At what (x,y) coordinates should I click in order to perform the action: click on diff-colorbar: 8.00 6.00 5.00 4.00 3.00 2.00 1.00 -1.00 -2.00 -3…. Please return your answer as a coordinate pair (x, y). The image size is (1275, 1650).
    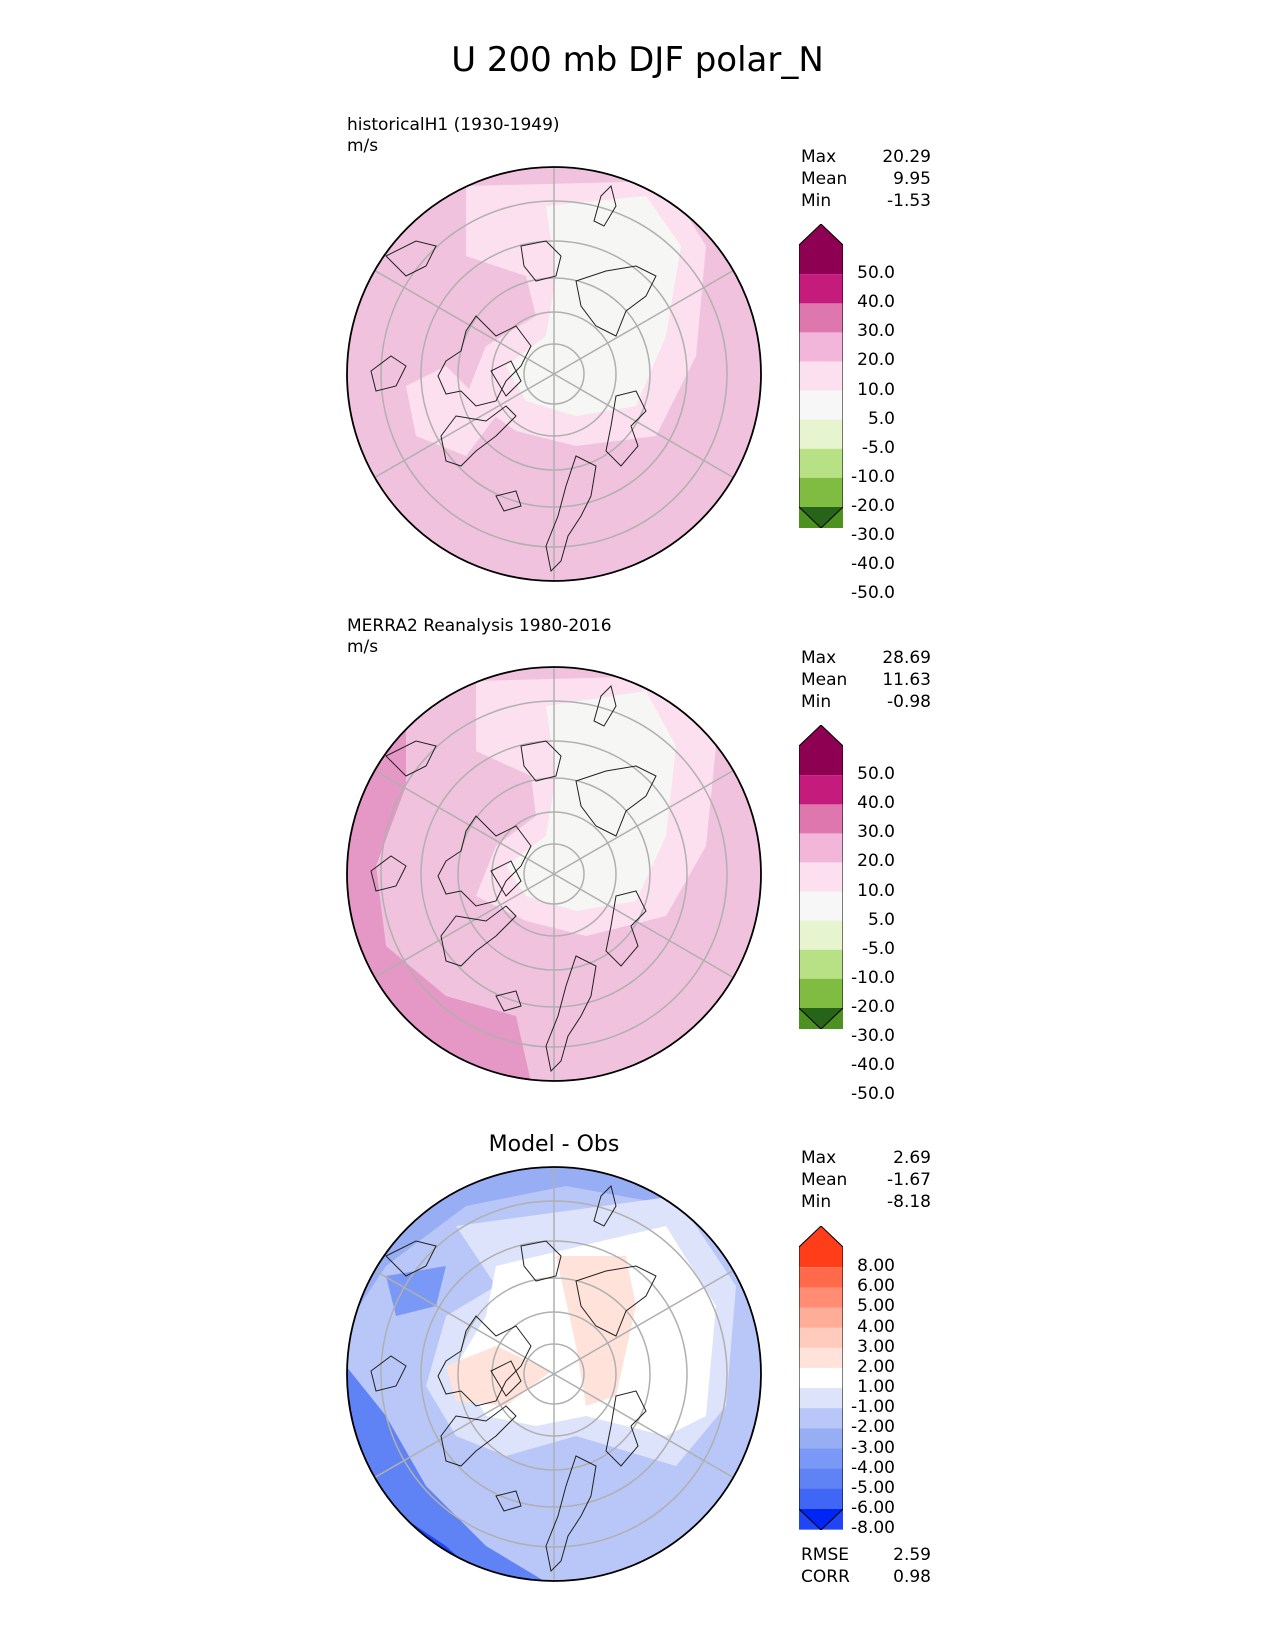
    Looking at the image, I should click on (854, 1381).